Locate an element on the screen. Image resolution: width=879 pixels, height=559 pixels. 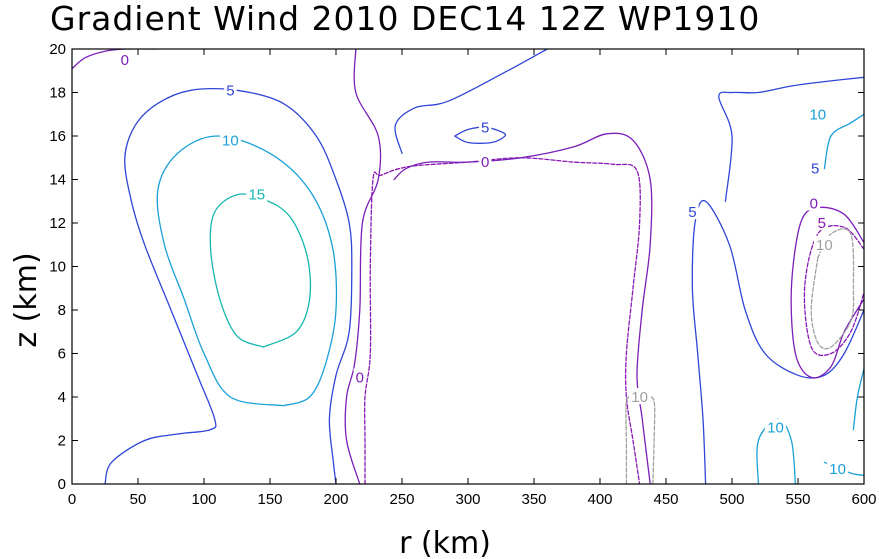
y-tick-label: 4 is located at coordinates (62, 397).